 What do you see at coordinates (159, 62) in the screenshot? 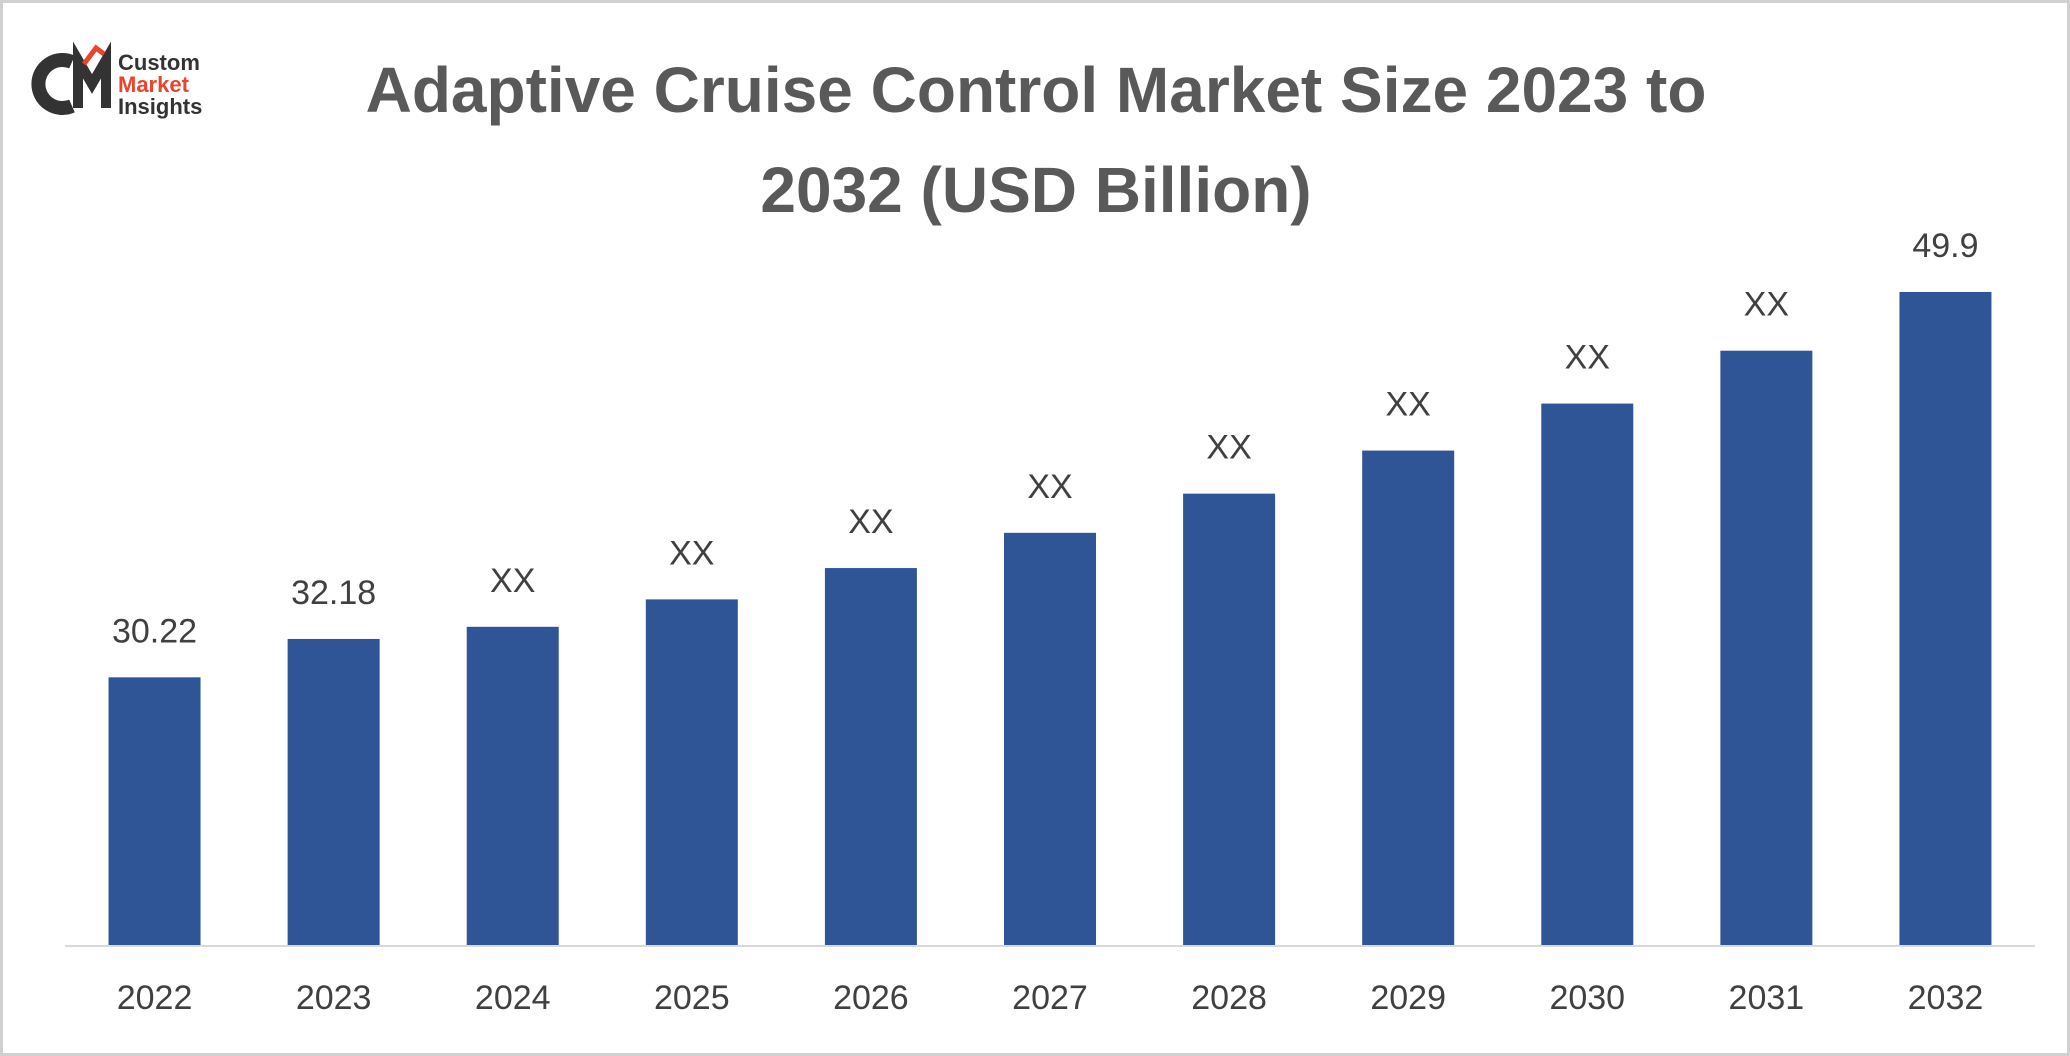
I see `logo-text: Custom` at bounding box center [159, 62].